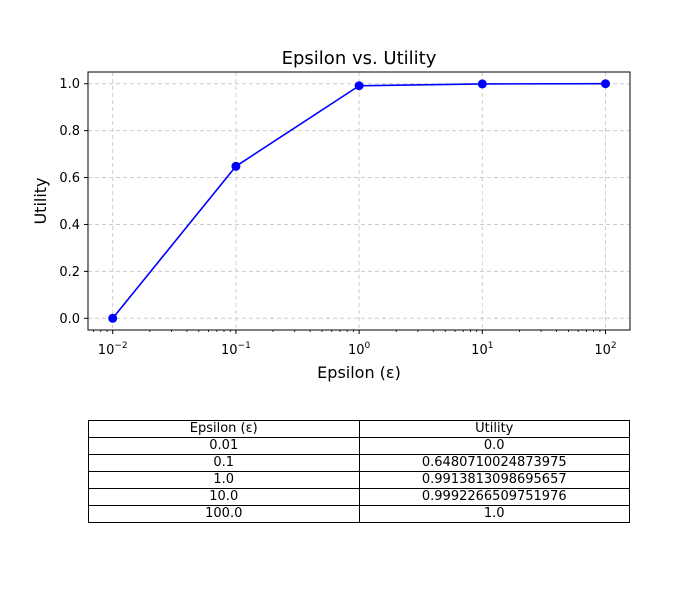 The image size is (700, 600). What do you see at coordinates (224, 446) in the screenshot?
I see `table-cell-epsilon: 0.01` at bounding box center [224, 446].